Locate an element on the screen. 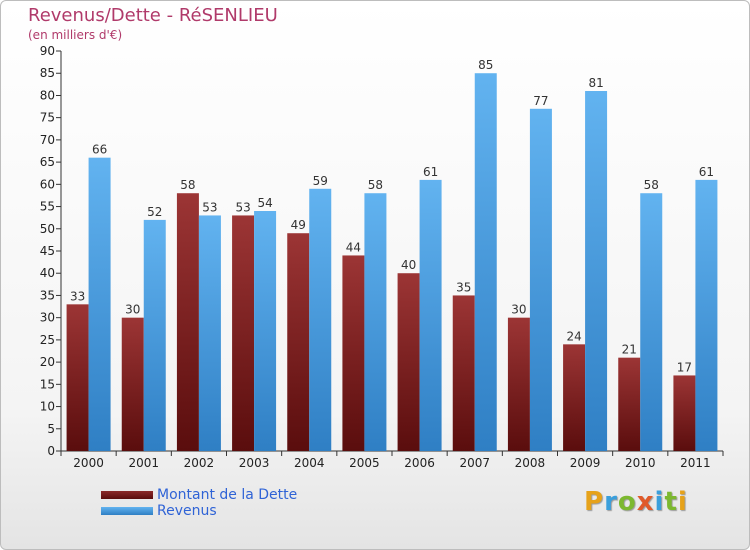 This screenshot has width=750, height=550. legend-item-debt: Montant de la Dette is located at coordinates (199, 495).